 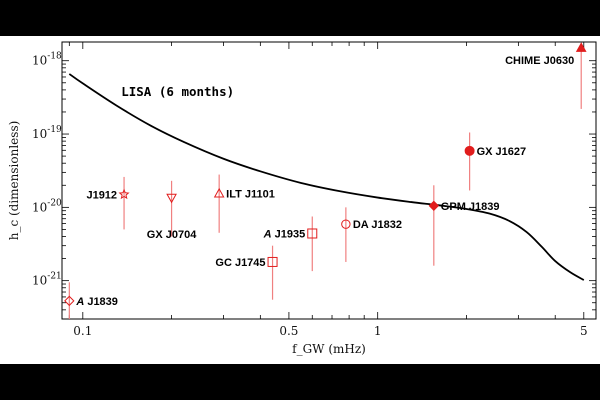 I want to click on source-label: A J1935, so click(x=284, y=234).